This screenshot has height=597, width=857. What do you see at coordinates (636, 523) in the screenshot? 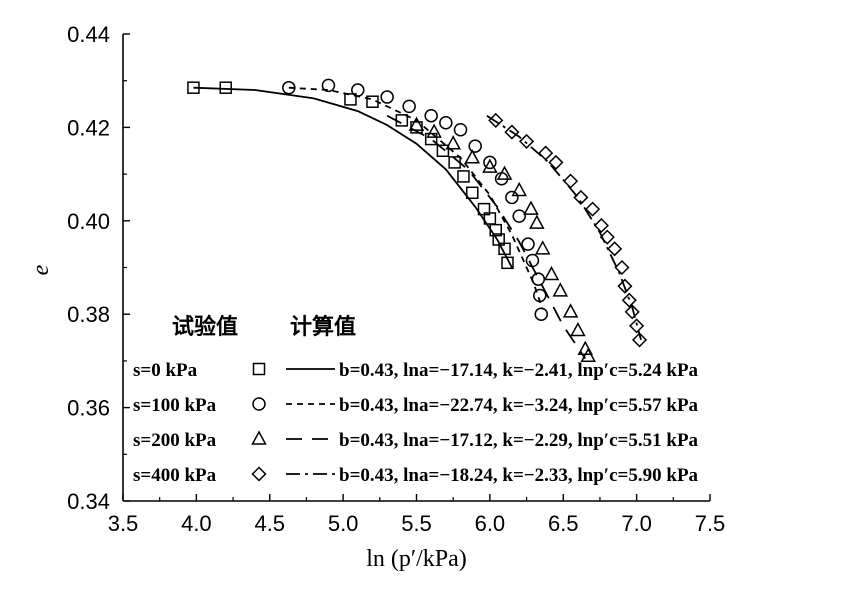
I see `x-tick-label: 7.0` at bounding box center [636, 523].